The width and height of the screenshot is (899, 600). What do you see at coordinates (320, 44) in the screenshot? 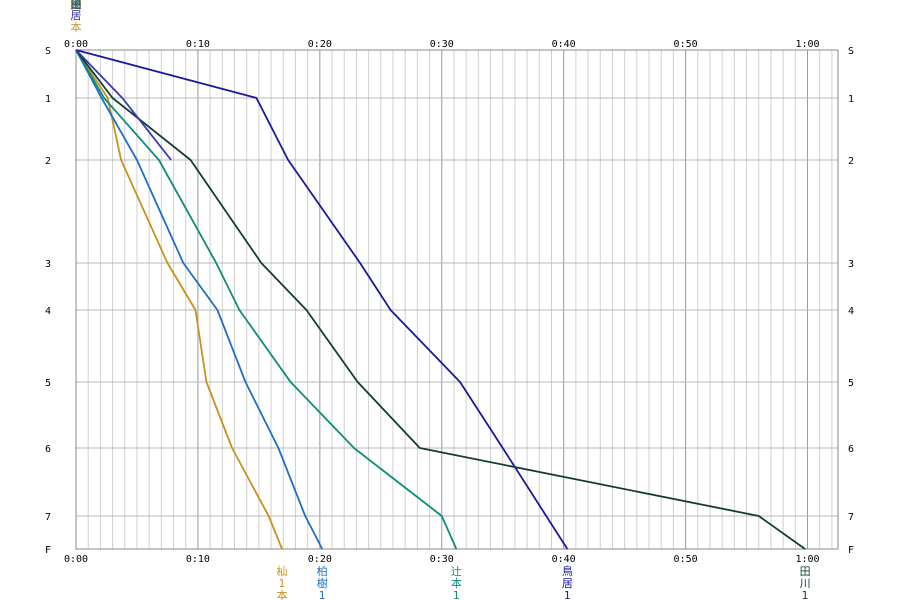
I see `x-tick-label-top: 0:20` at bounding box center [320, 44].